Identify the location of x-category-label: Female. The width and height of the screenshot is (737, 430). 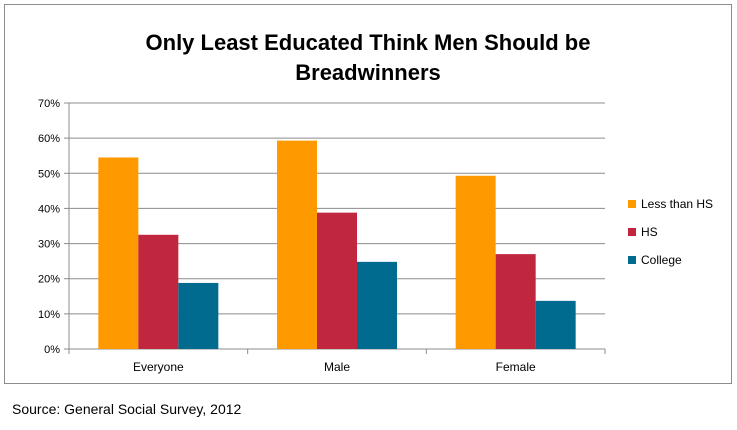
(516, 367).